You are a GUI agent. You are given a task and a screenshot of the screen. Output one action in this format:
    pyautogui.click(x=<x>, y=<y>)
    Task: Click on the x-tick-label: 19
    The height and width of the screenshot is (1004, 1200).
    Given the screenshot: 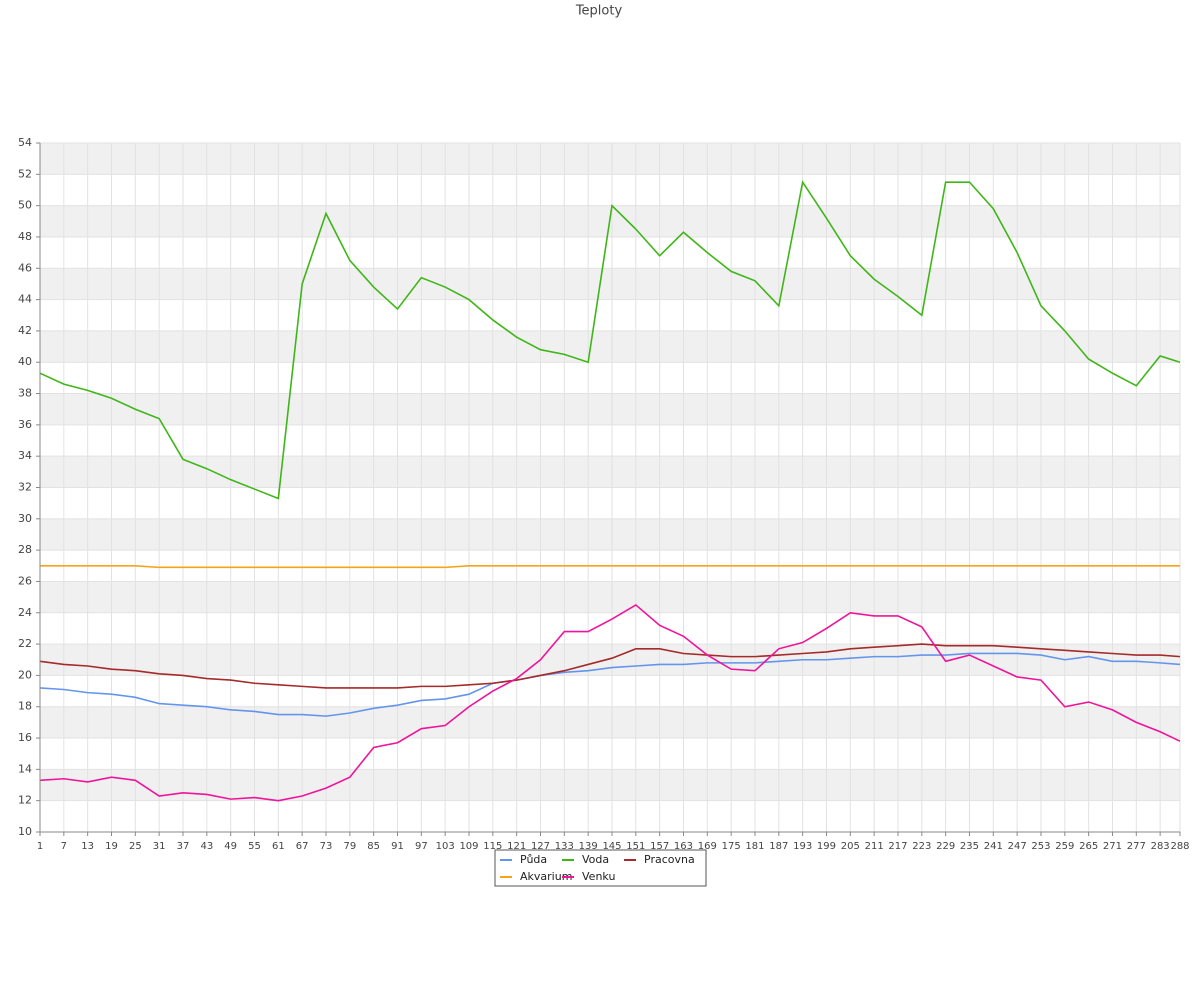 What is the action you would take?
    pyautogui.click(x=111, y=846)
    